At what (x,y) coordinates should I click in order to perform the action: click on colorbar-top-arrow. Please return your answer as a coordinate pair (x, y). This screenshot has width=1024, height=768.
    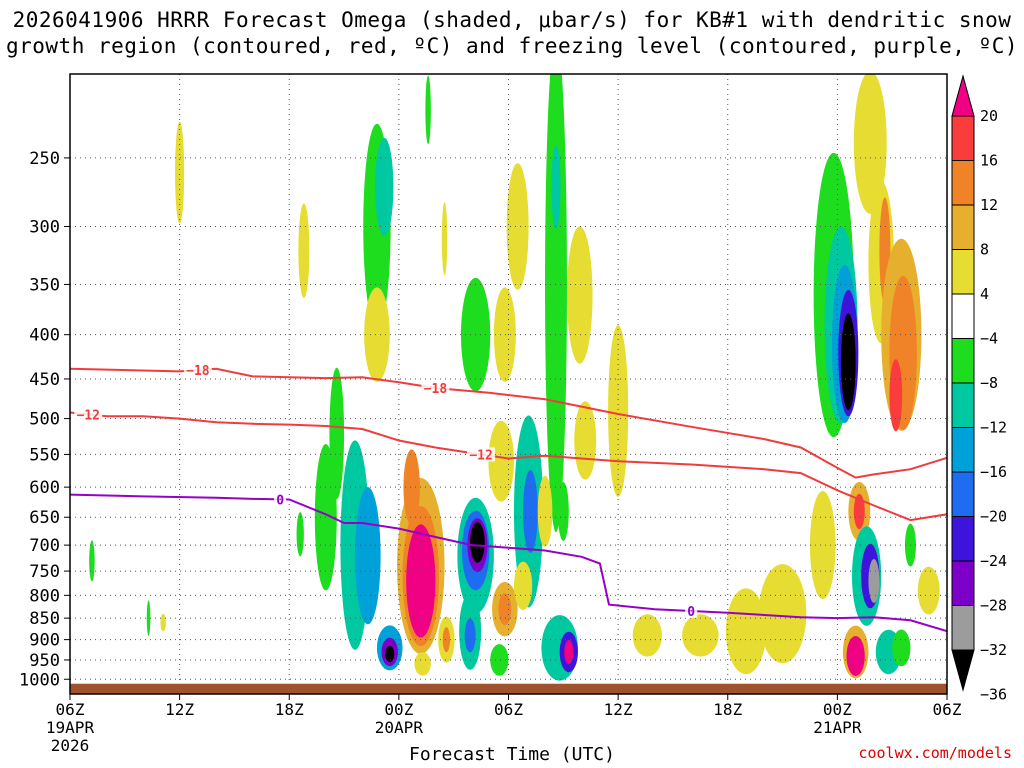
    Looking at the image, I should click on (963, 95).